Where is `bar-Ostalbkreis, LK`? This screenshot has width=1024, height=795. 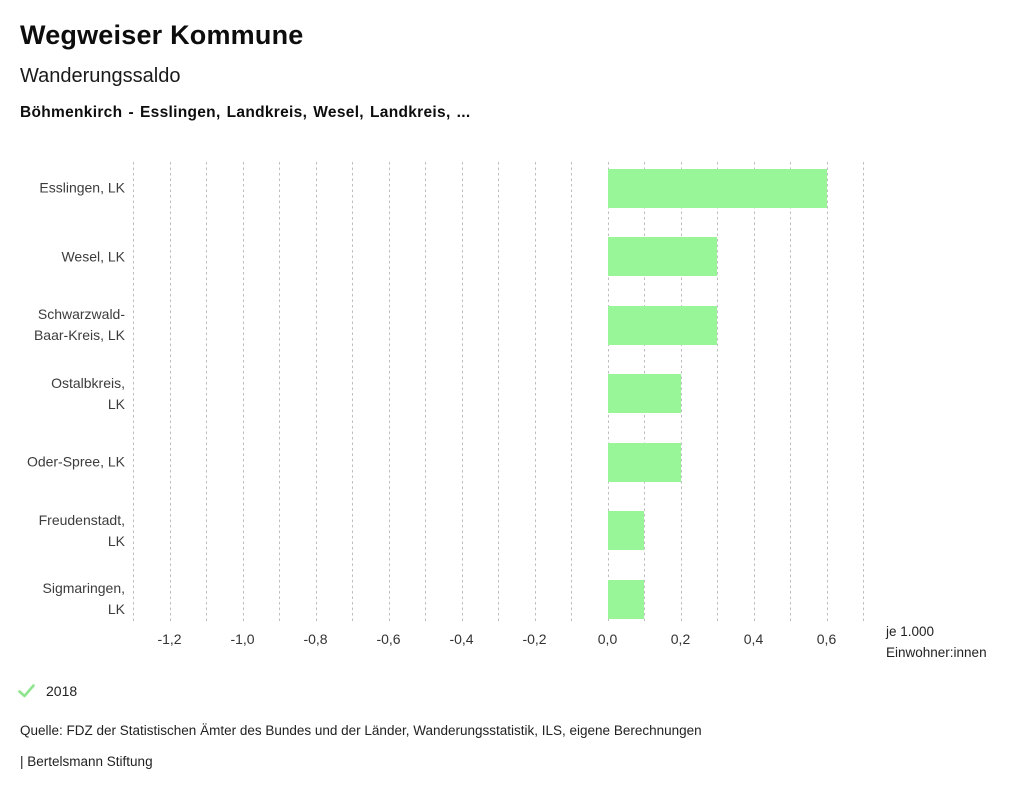 bar-Ostalbkreis, LK is located at coordinates (644, 393).